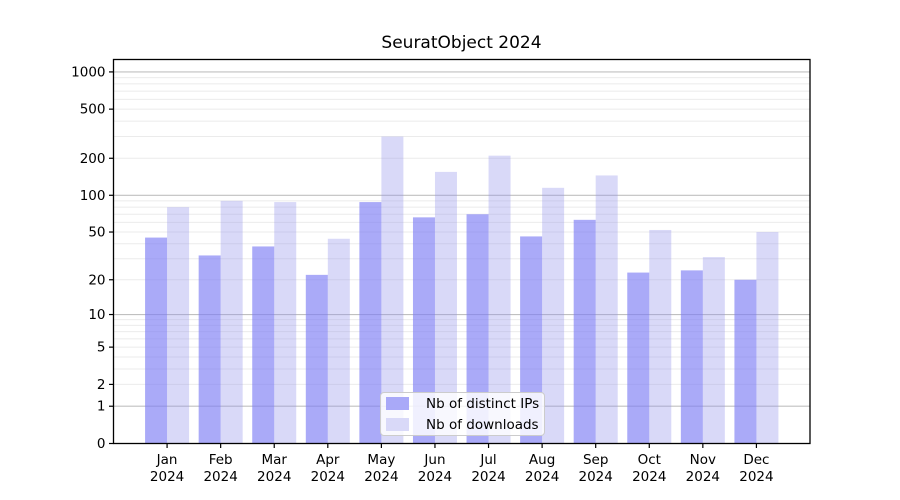  What do you see at coordinates (263, 345) in the screenshot?
I see `bar-mar-distinct-ips` at bounding box center [263, 345].